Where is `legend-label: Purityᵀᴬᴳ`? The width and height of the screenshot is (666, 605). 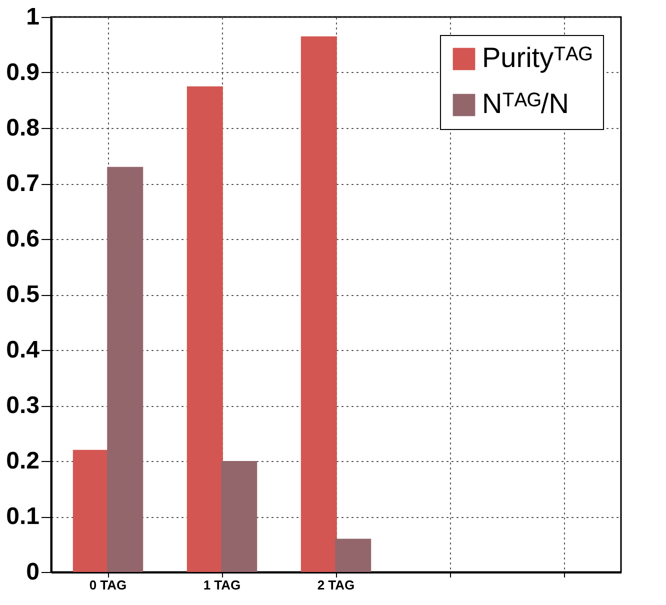 legend-label: Purityᵀᴬᴳ is located at coordinates (537, 57).